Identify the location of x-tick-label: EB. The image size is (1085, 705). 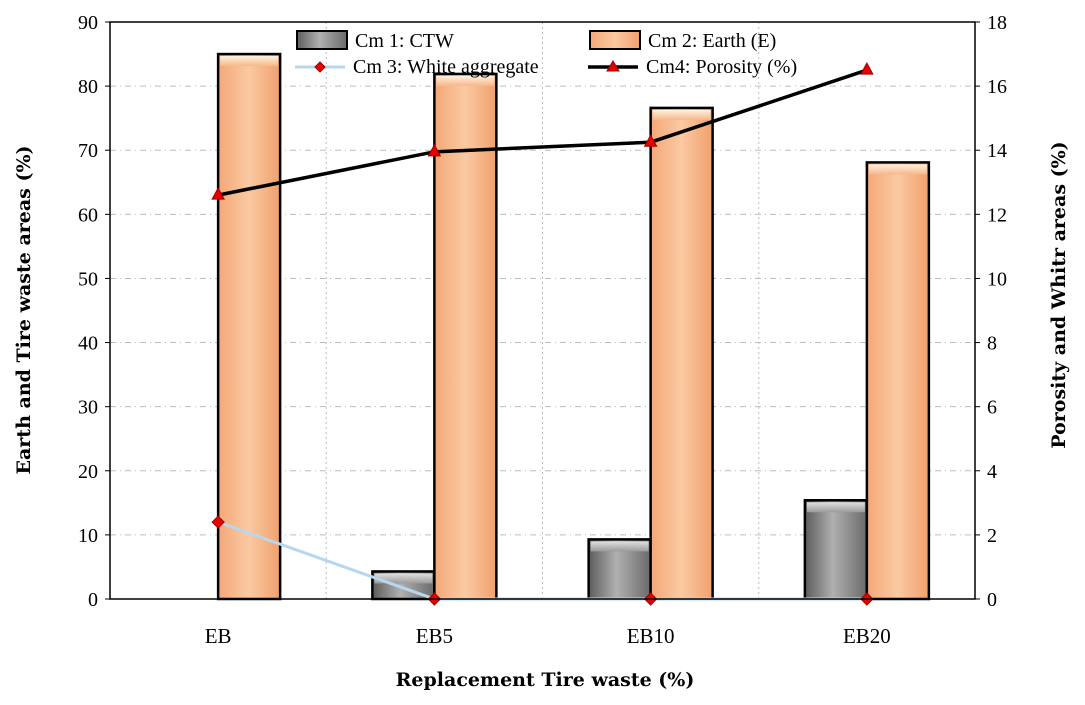
(218, 636).